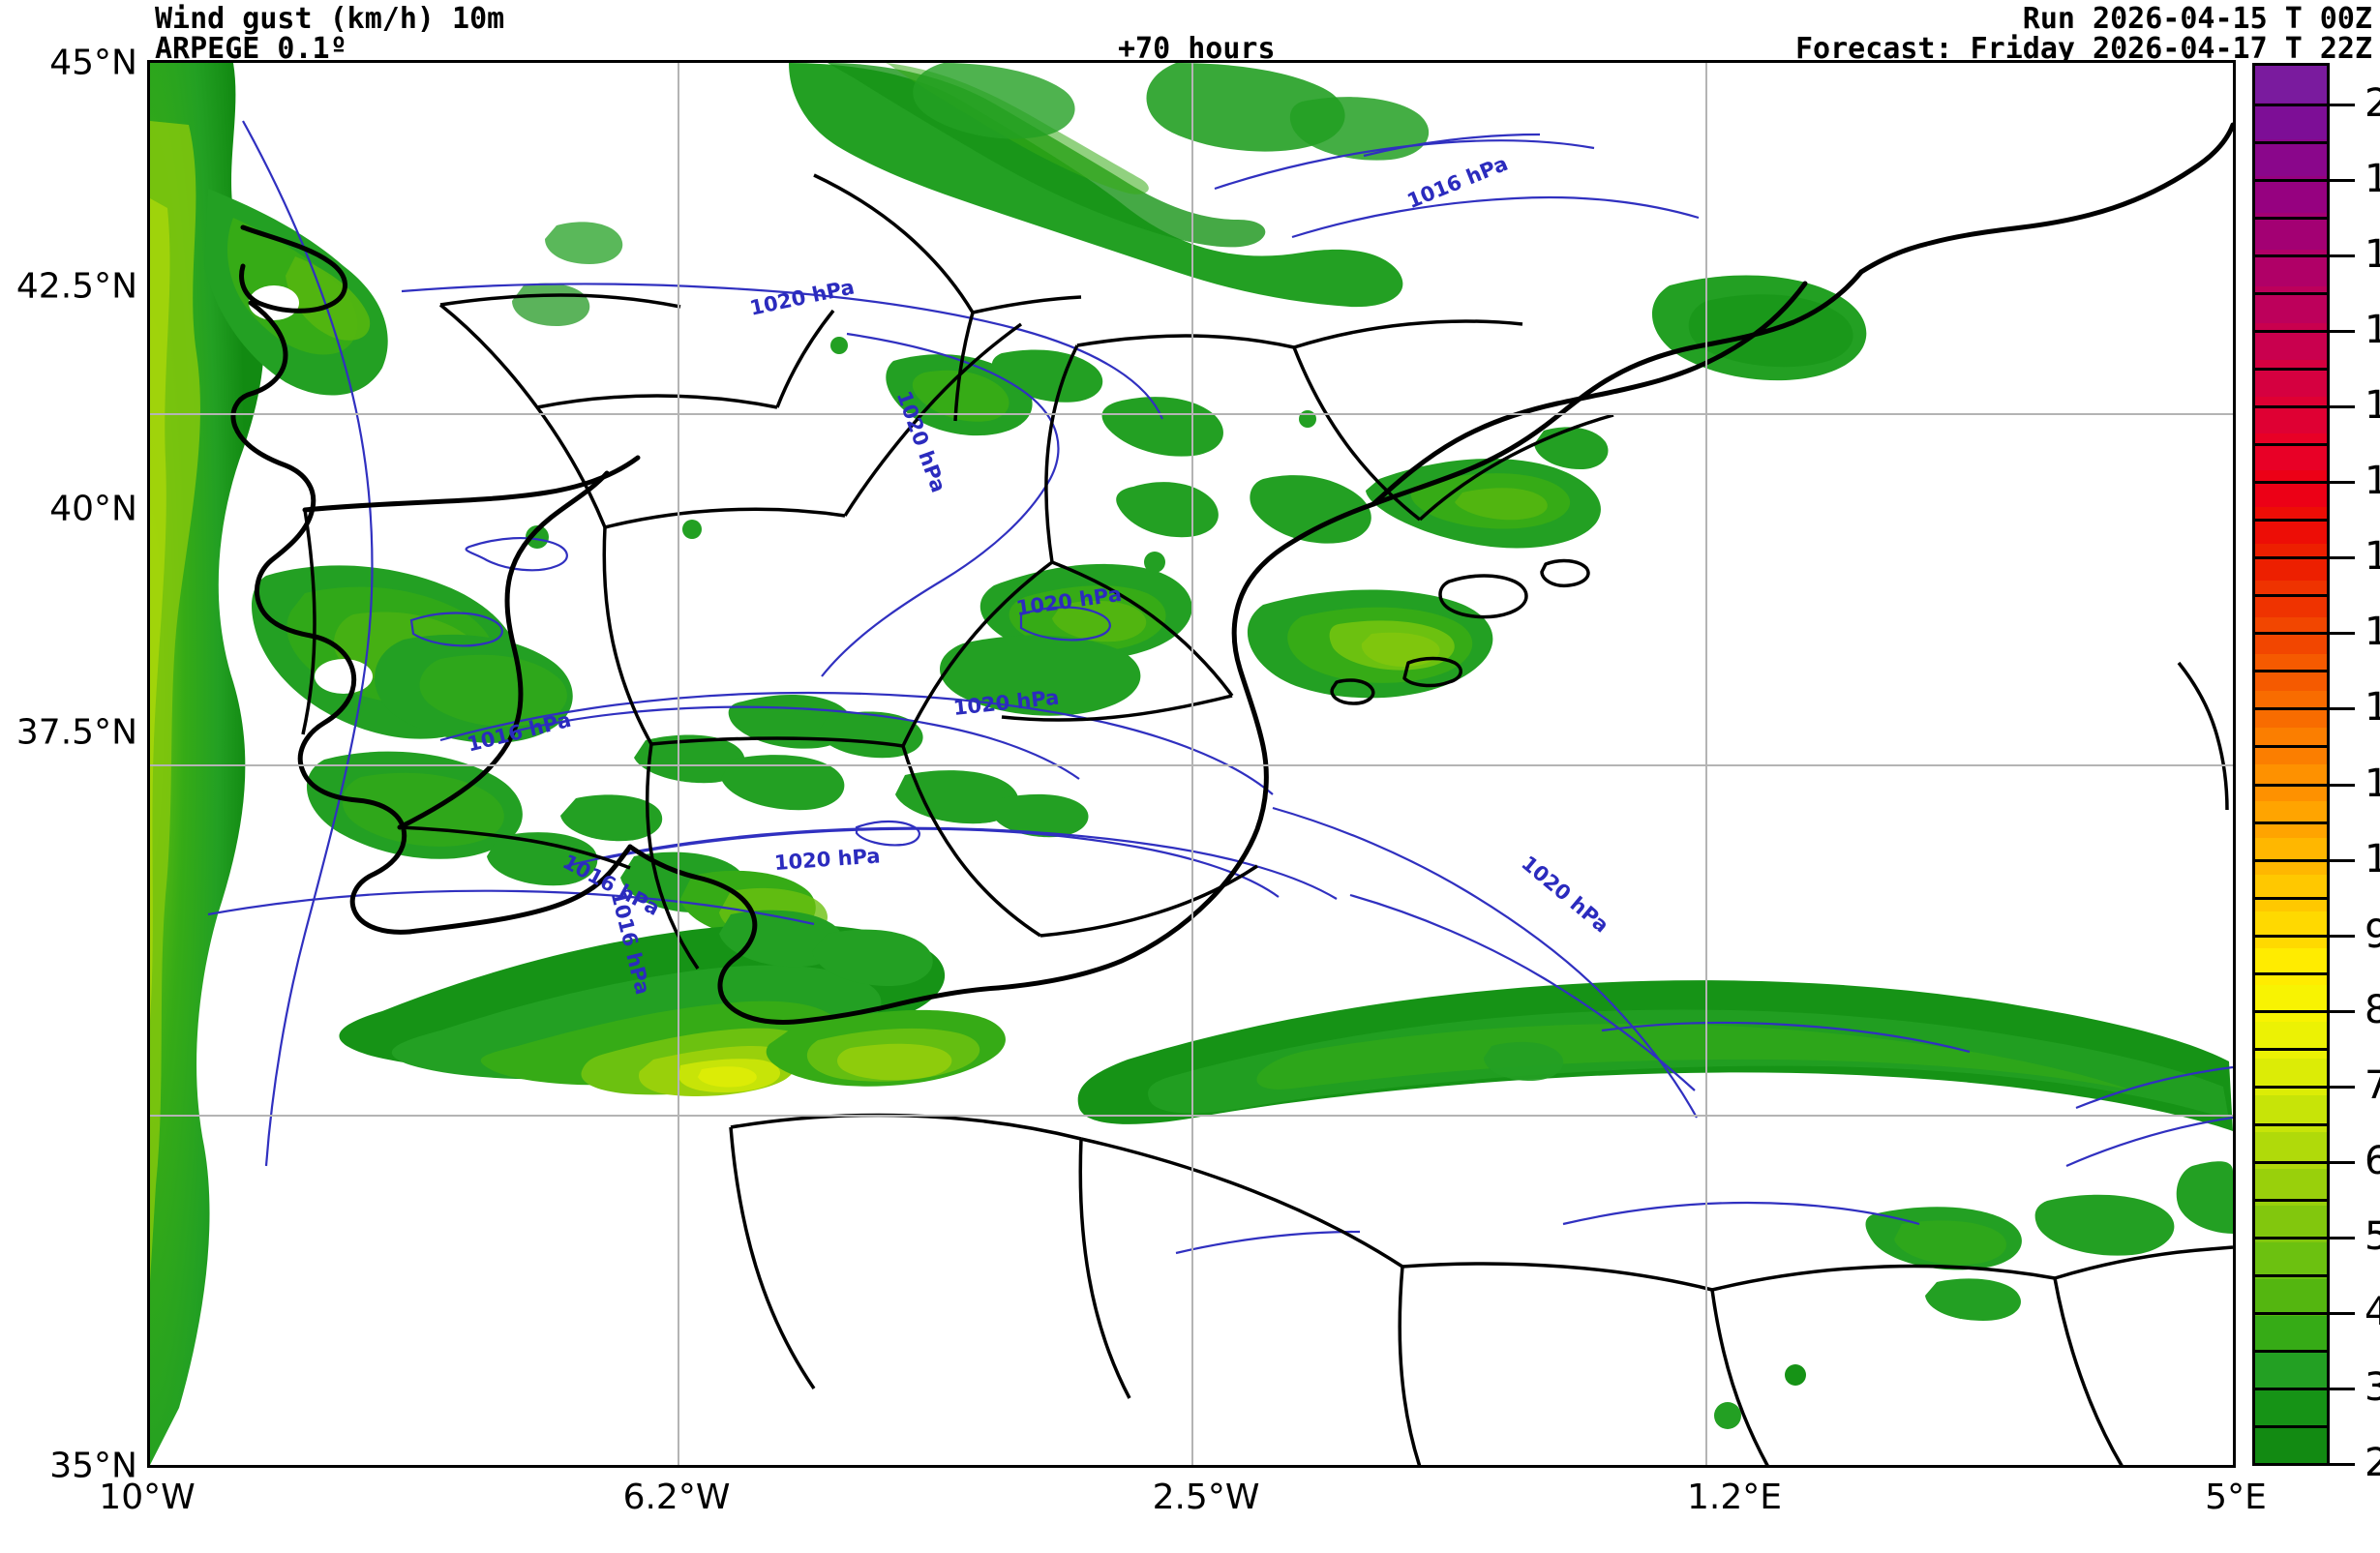 This screenshot has height=1553, width=2380. Describe the element at coordinates (2372, 934) in the screenshot. I see `colorbar-tick-label: 90` at that location.